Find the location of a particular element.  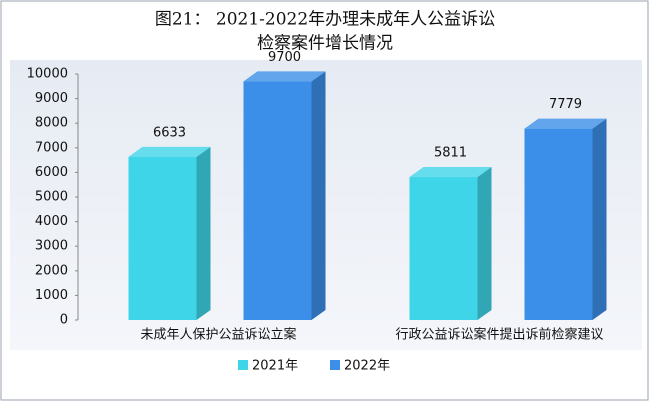

x-tick-label: 未成年人保护公益诉讼立案 is located at coordinates (218, 335).